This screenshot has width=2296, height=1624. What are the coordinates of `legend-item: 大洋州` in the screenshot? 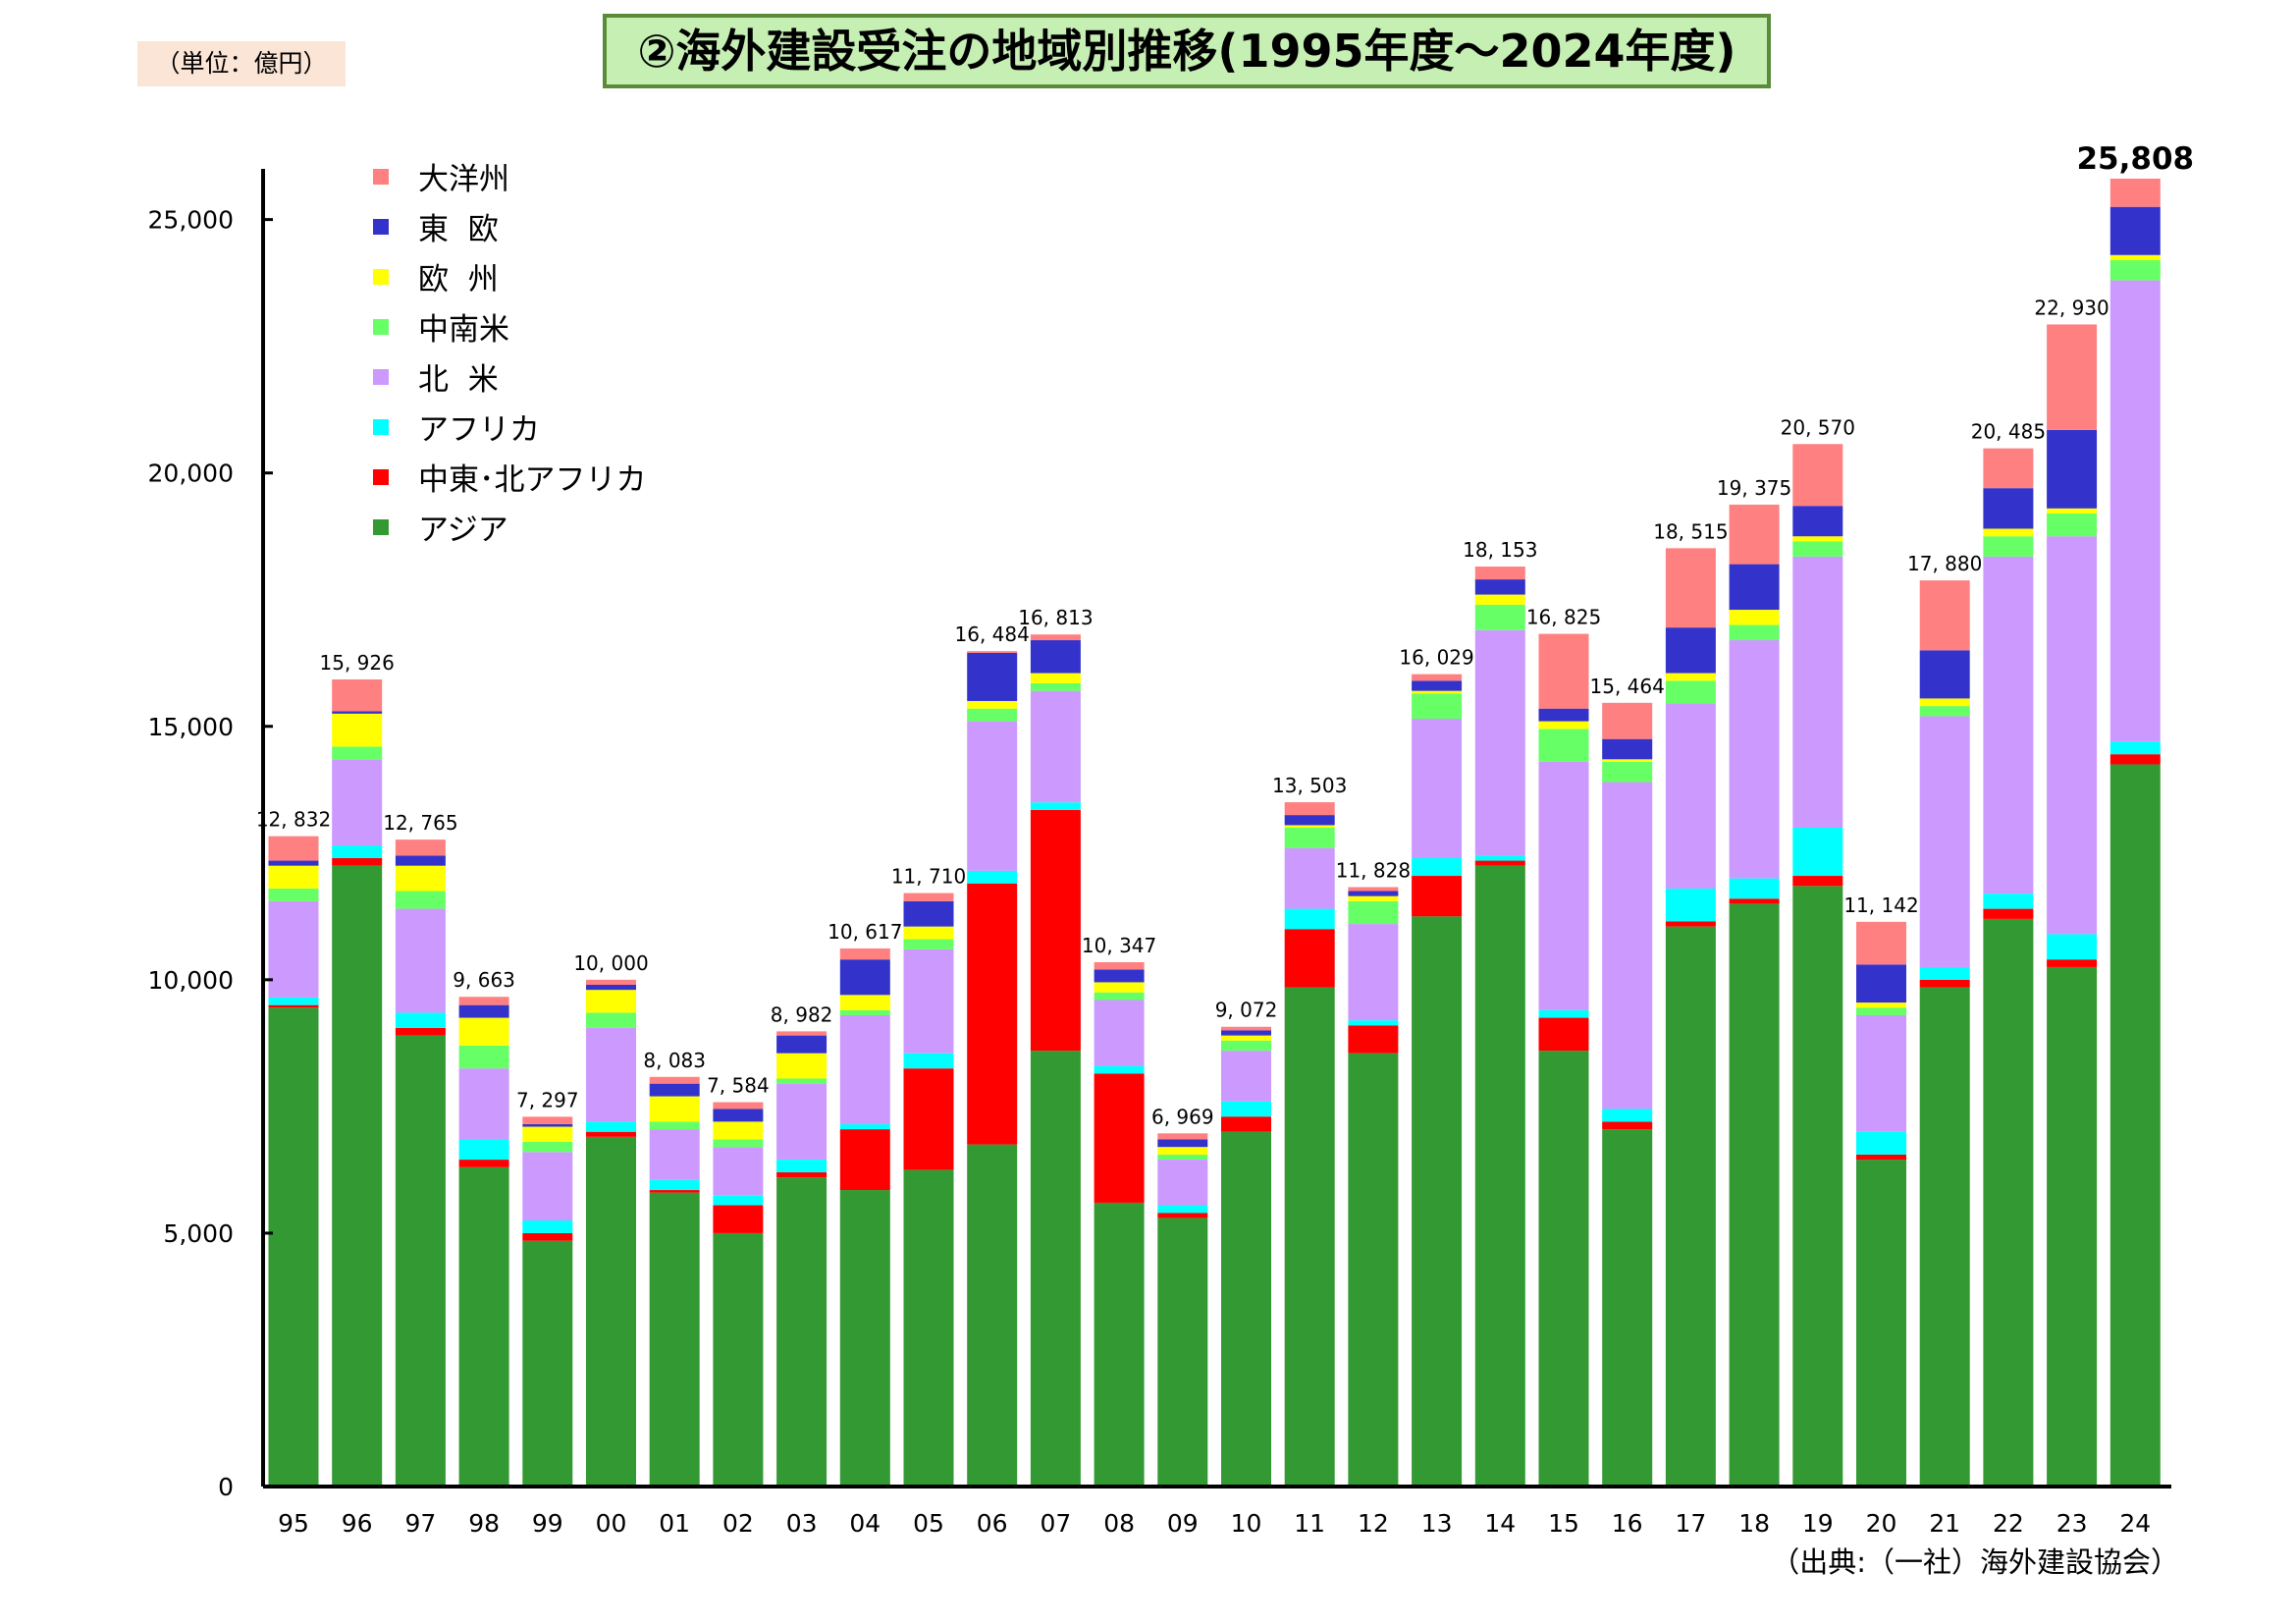 It's located at (510, 176).